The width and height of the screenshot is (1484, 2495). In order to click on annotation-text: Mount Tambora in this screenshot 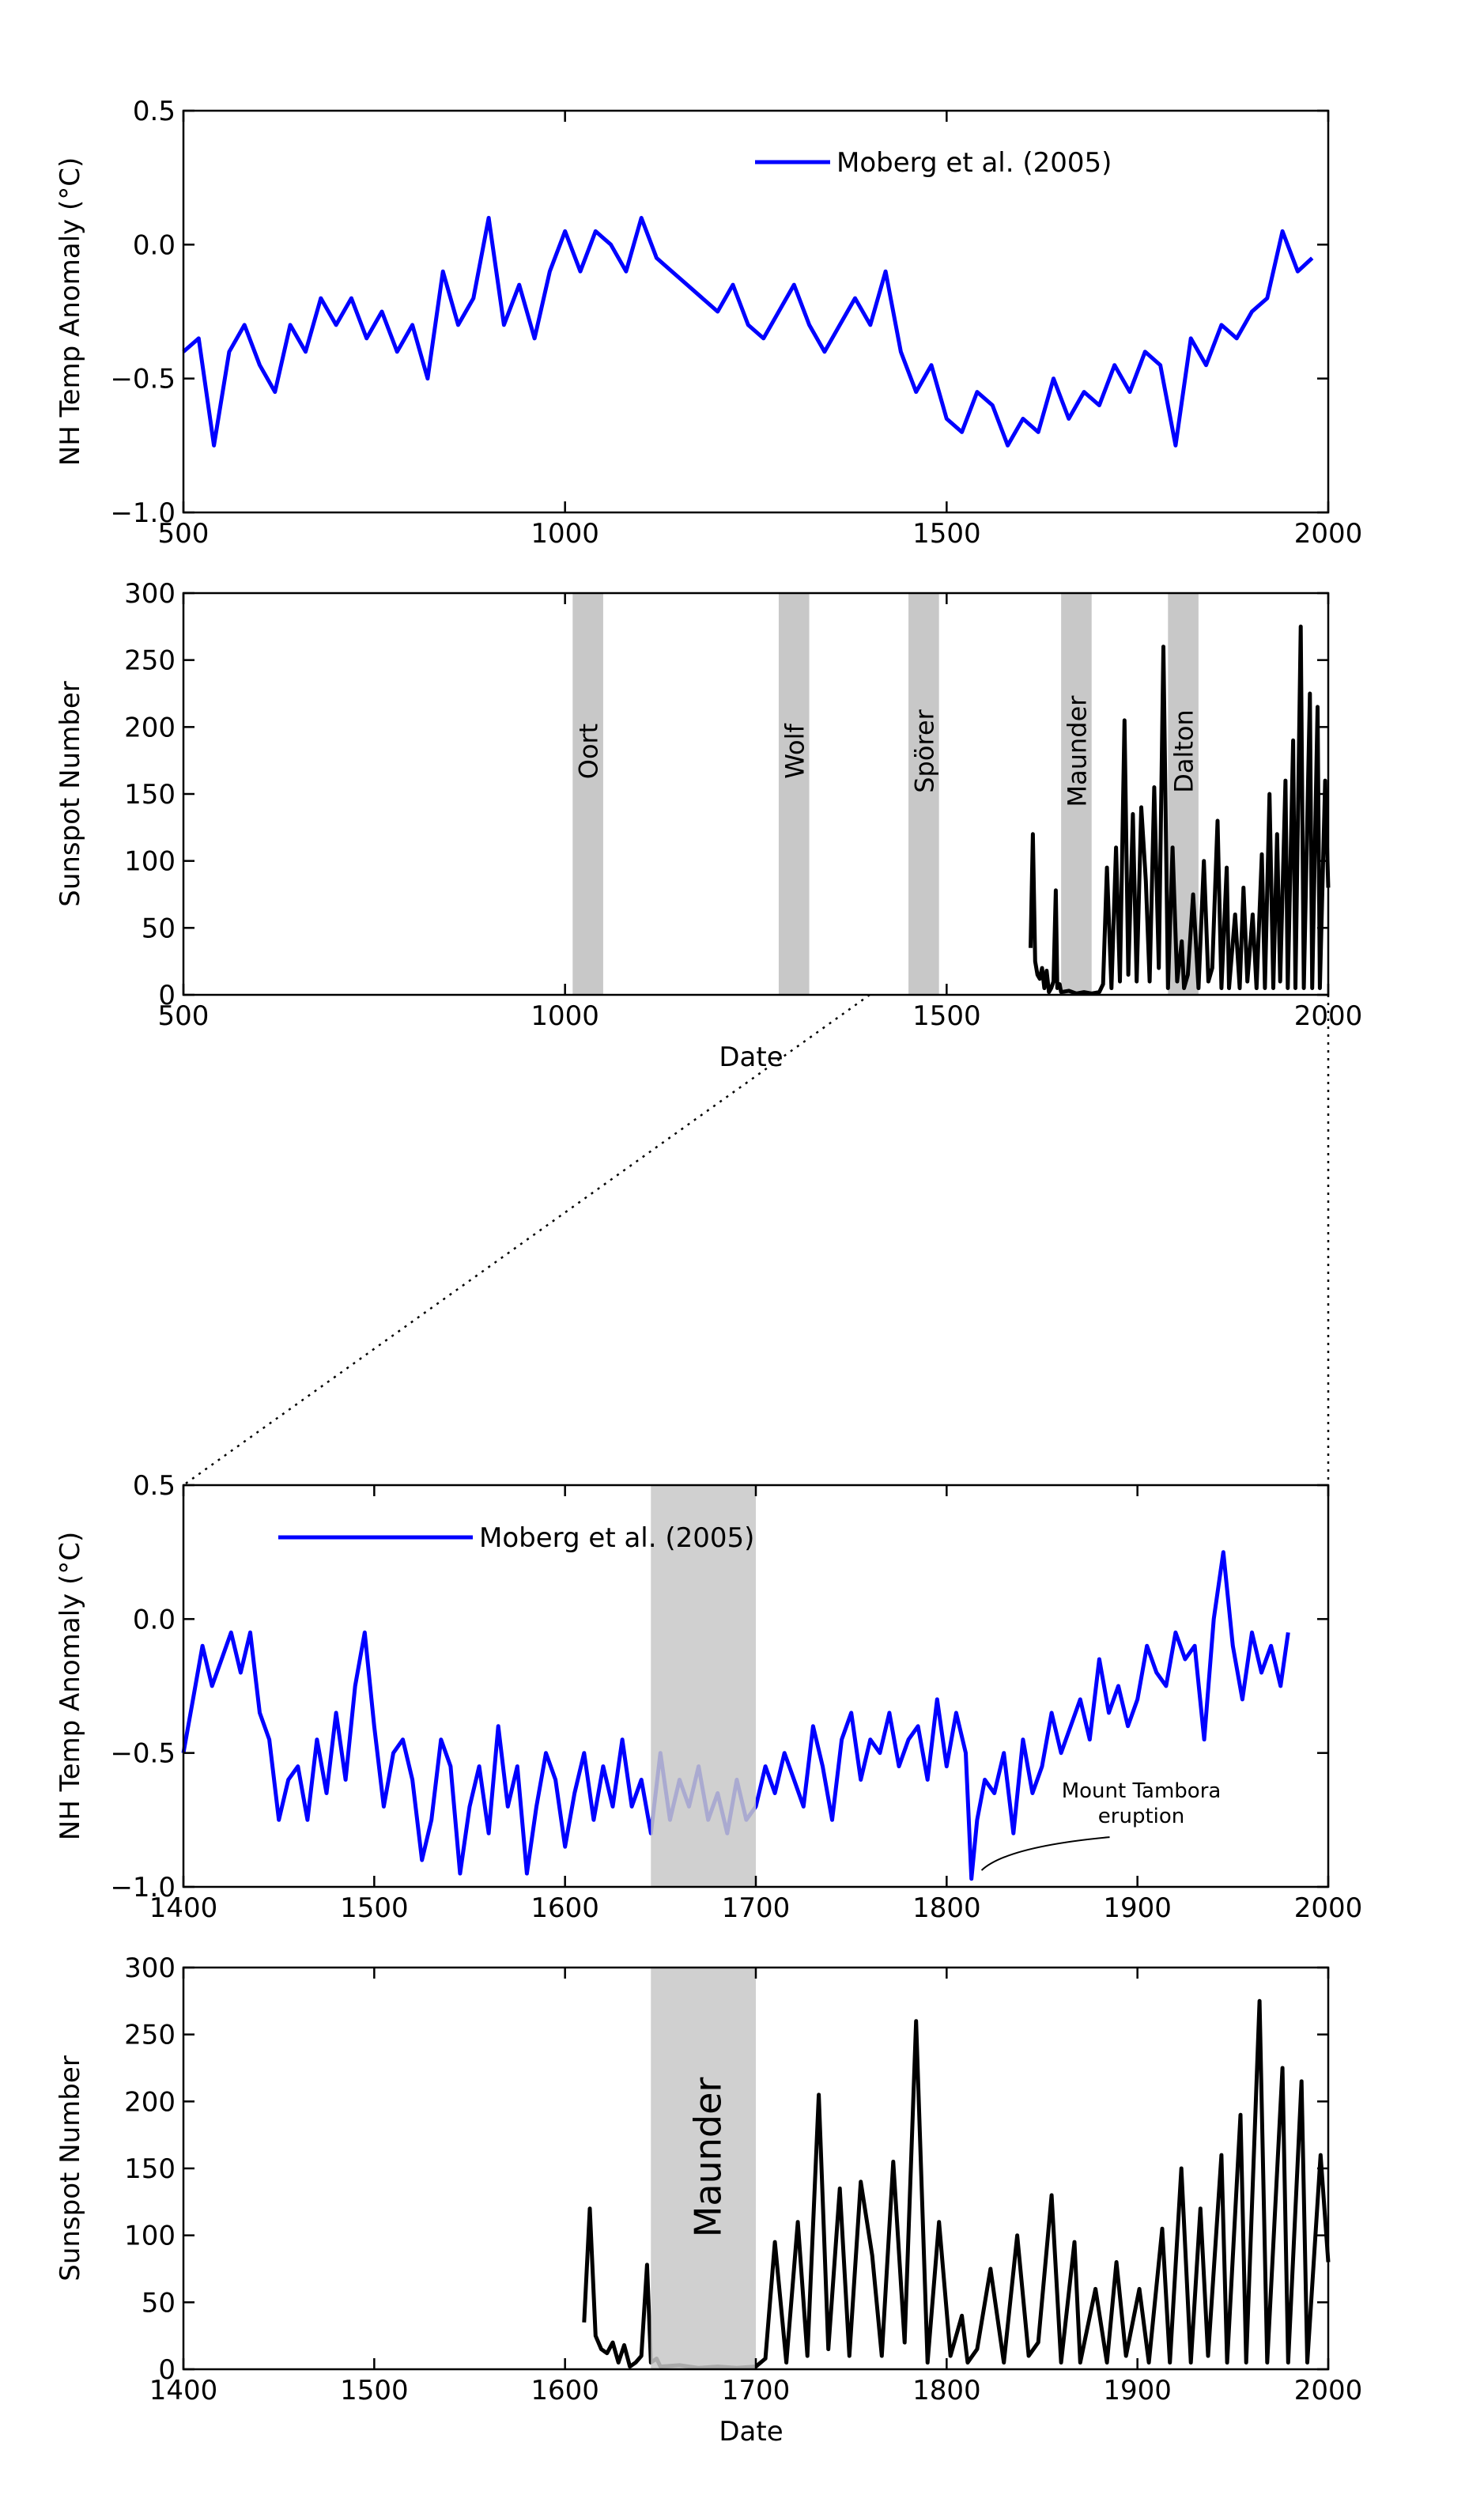, I will do `click(1142, 1791)`.